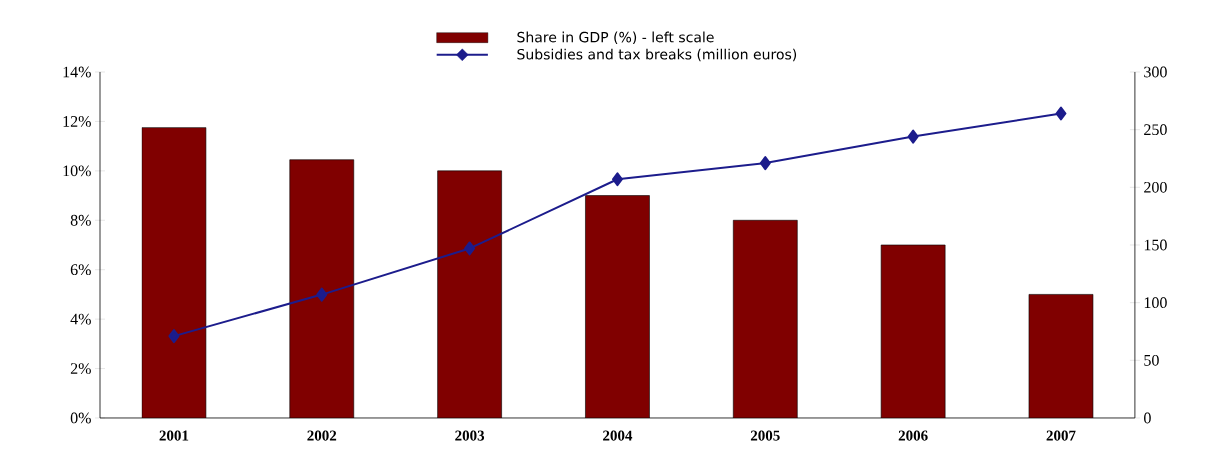  What do you see at coordinates (1151, 360) in the screenshot?
I see `y2-tick-label: 50` at bounding box center [1151, 360].